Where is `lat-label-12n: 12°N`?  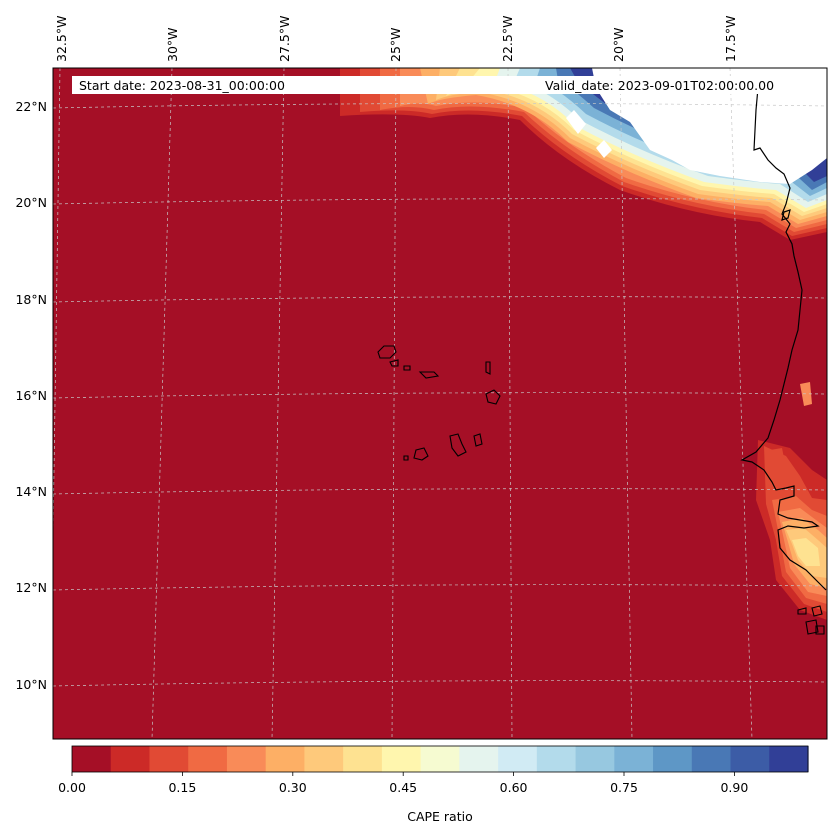 lat-label-12n: 12°N is located at coordinates (31, 587).